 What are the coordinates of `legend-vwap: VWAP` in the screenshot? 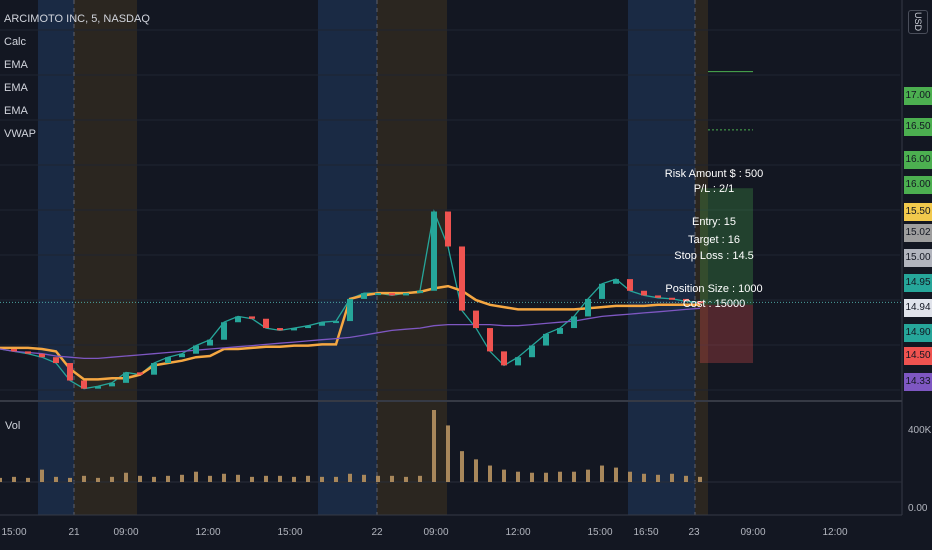 It's located at (20, 134).